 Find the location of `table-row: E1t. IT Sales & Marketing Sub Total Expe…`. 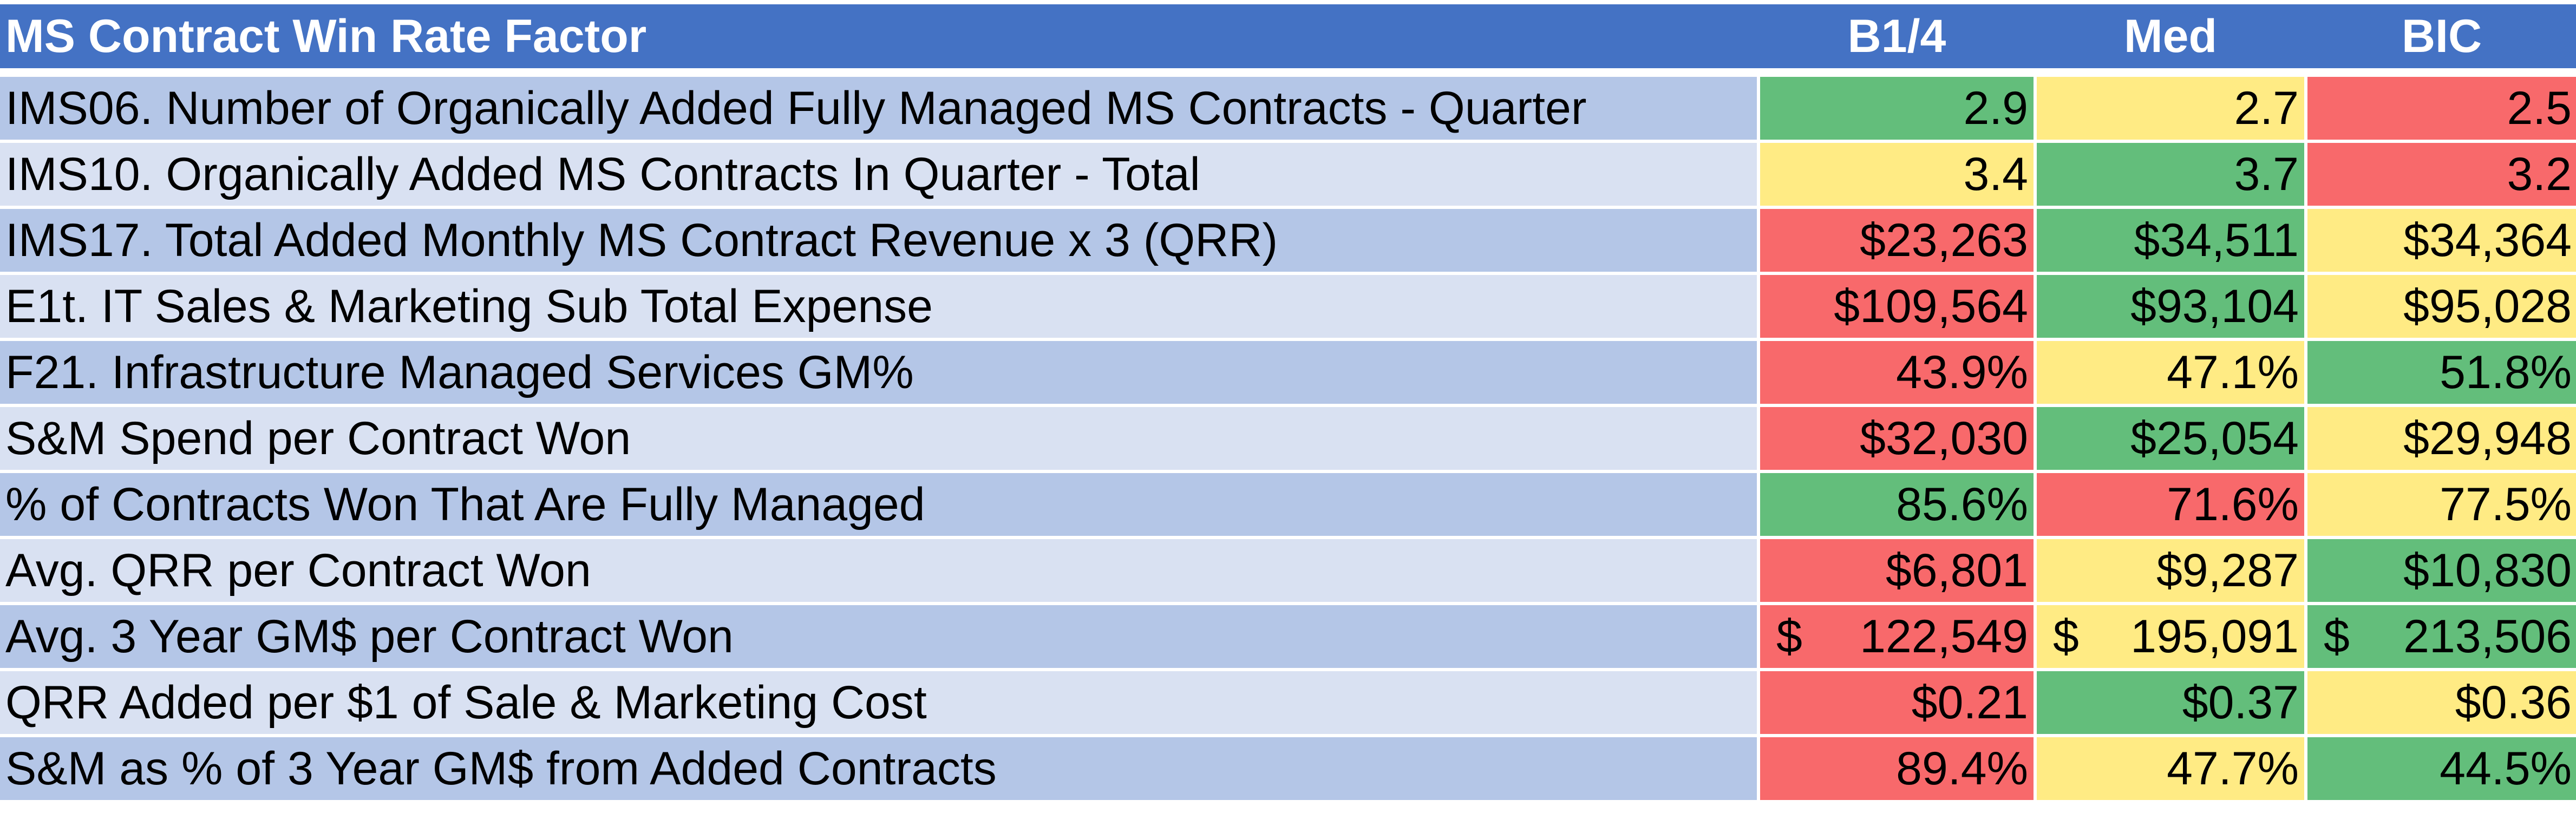

table-row: E1t. IT Sales & Marketing Sub Total Expe… is located at coordinates (1288, 306).